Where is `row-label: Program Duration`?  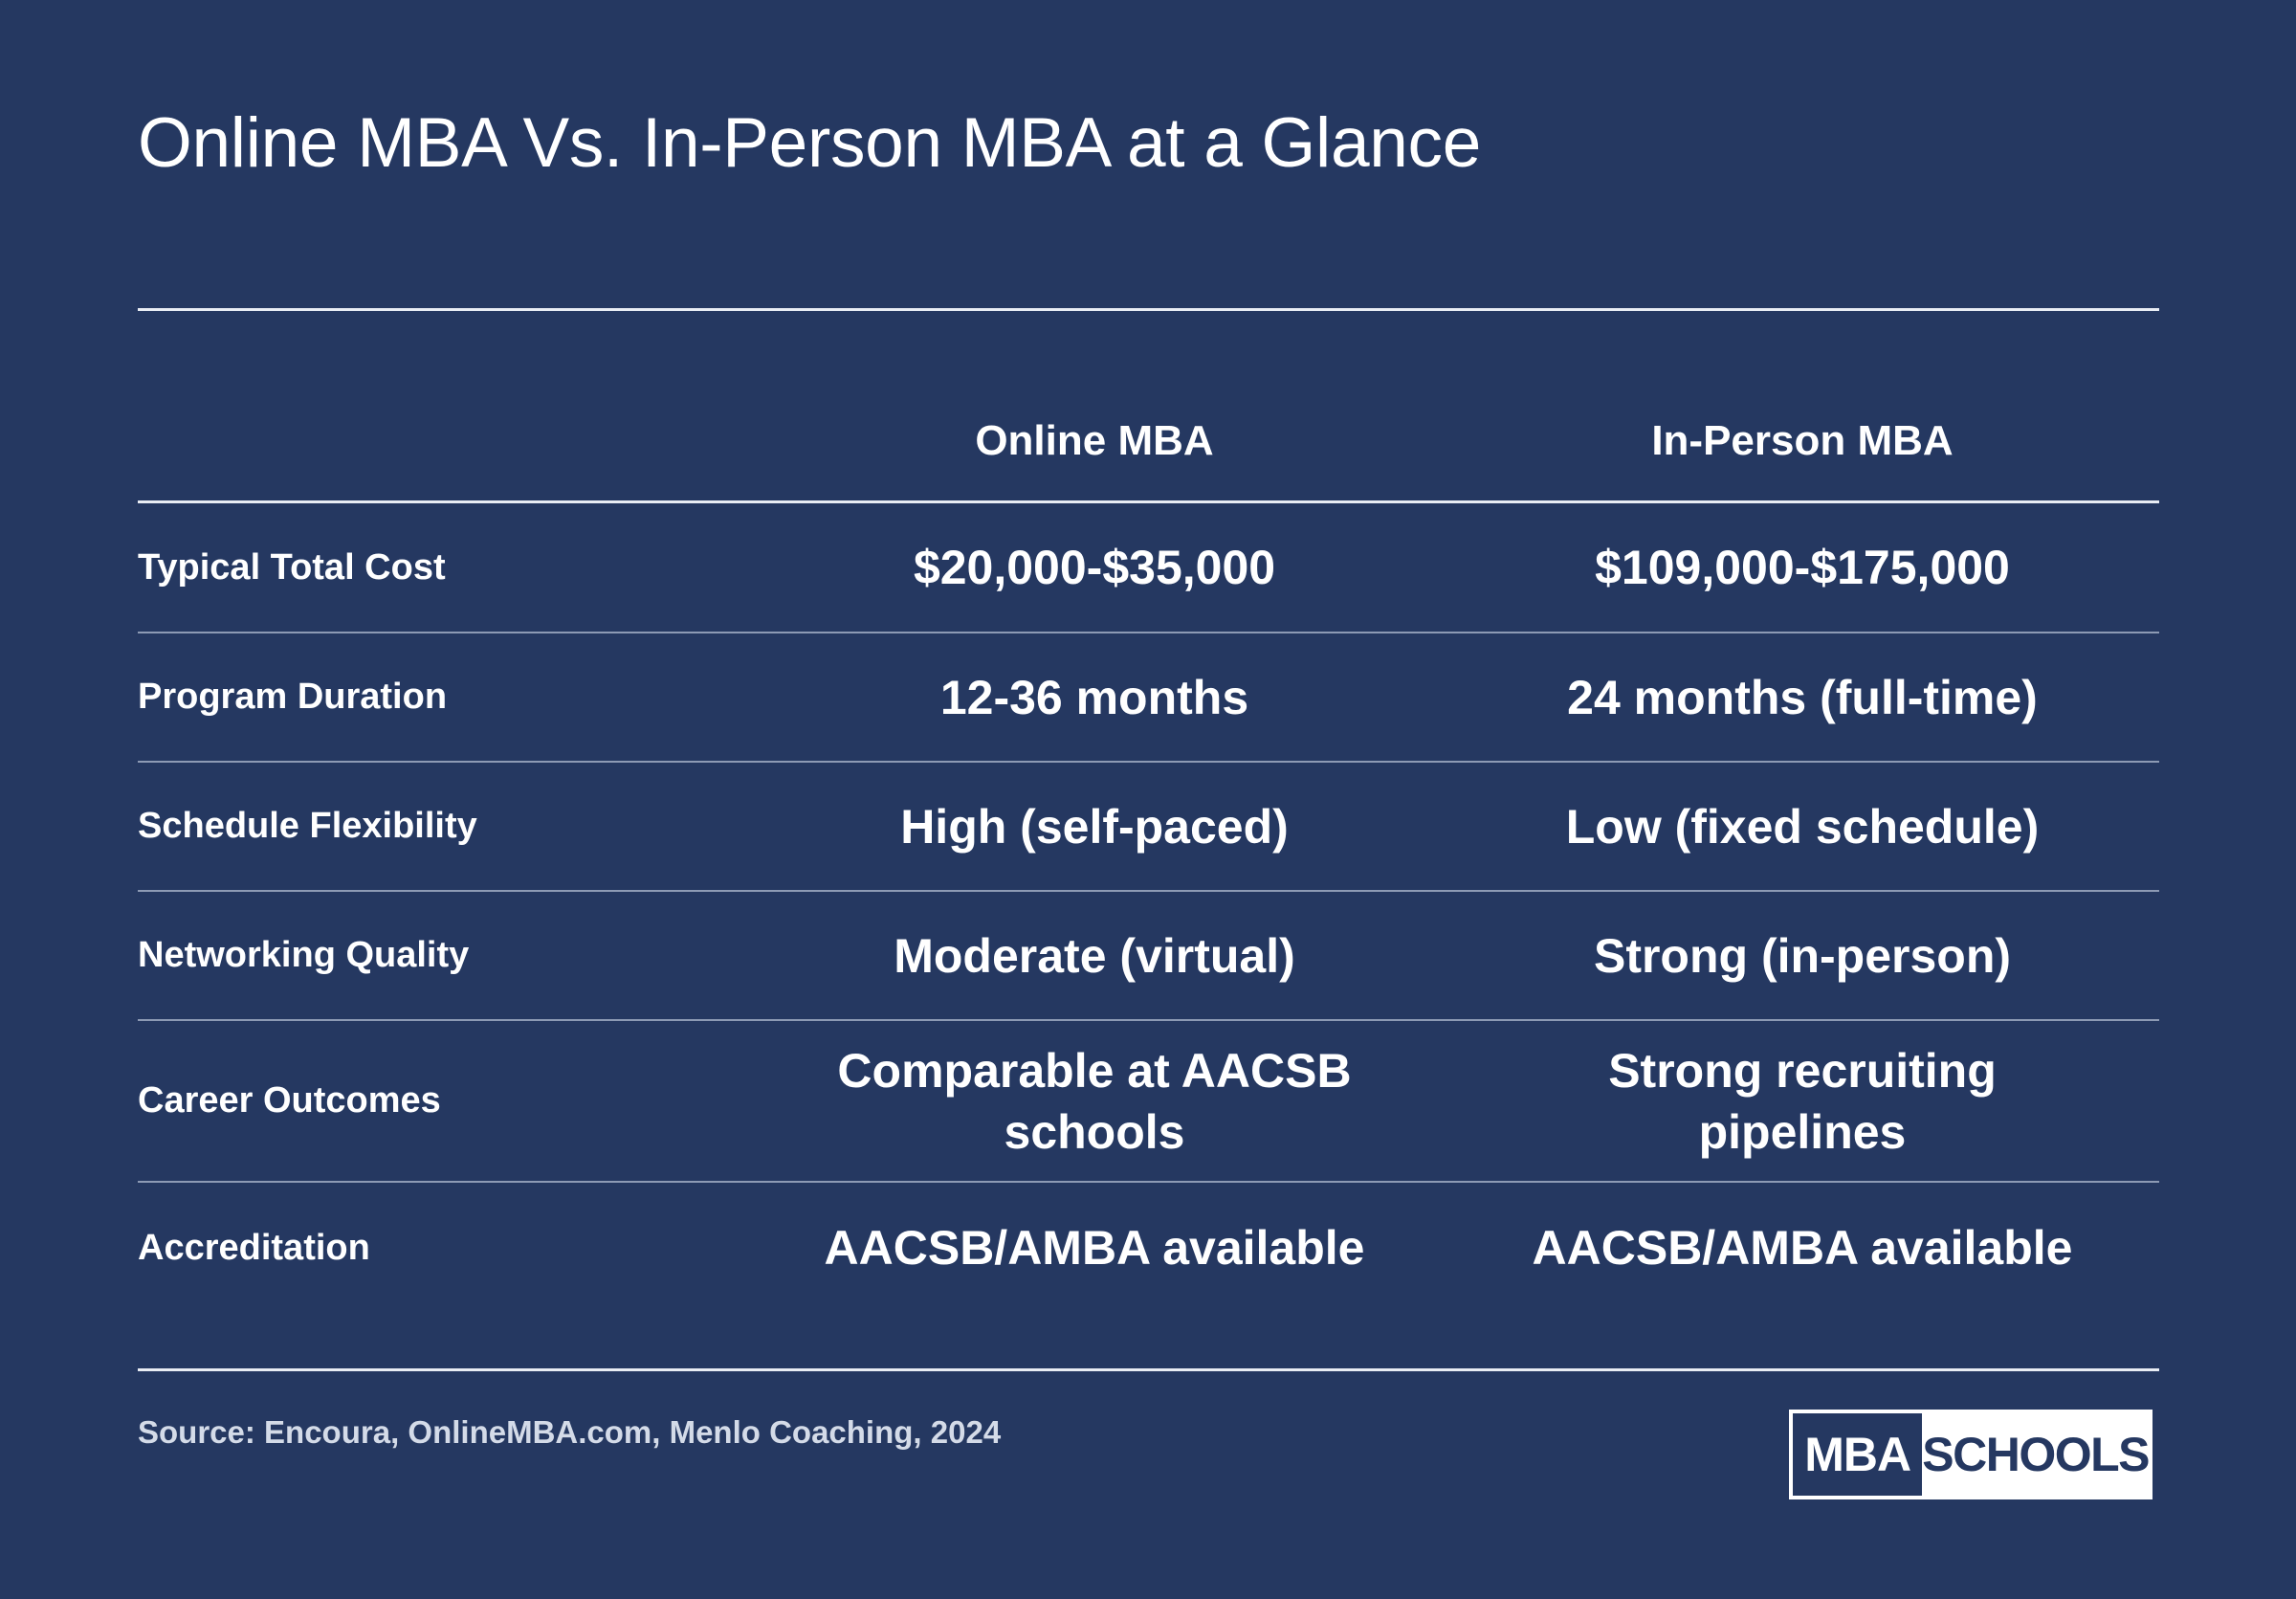
row-label: Program Duration is located at coordinates (293, 697).